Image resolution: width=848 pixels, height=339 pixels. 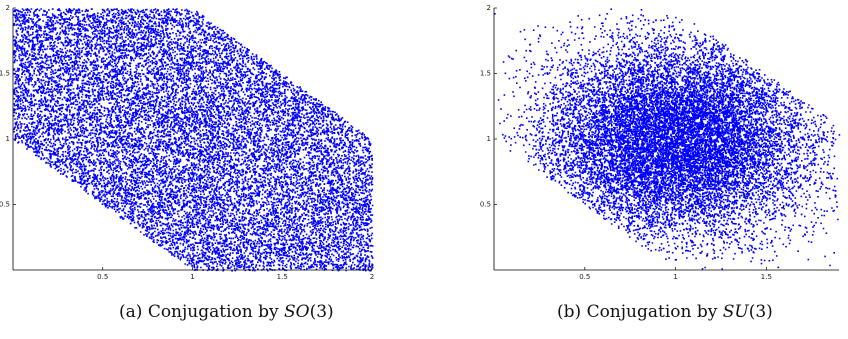 I want to click on caption-a: (a) Conjugation by SO(3), so click(x=226, y=312).